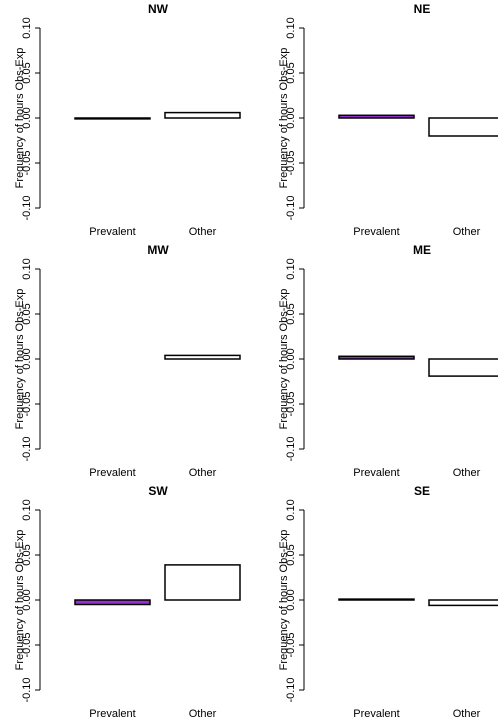 The image size is (498, 723). Describe the element at coordinates (158, 9) in the screenshot. I see `panel-title: NW` at that location.